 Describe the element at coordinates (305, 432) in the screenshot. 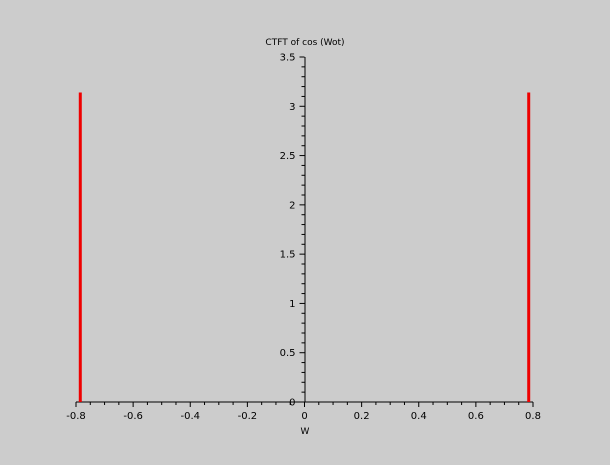

I see `x-axis-label: W` at that location.